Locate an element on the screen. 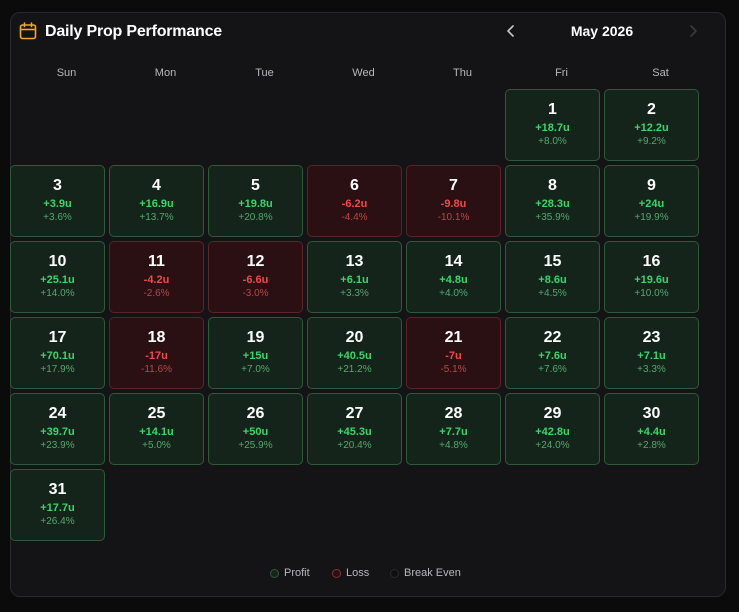  weekday-mon: Mon is located at coordinates (165, 73).